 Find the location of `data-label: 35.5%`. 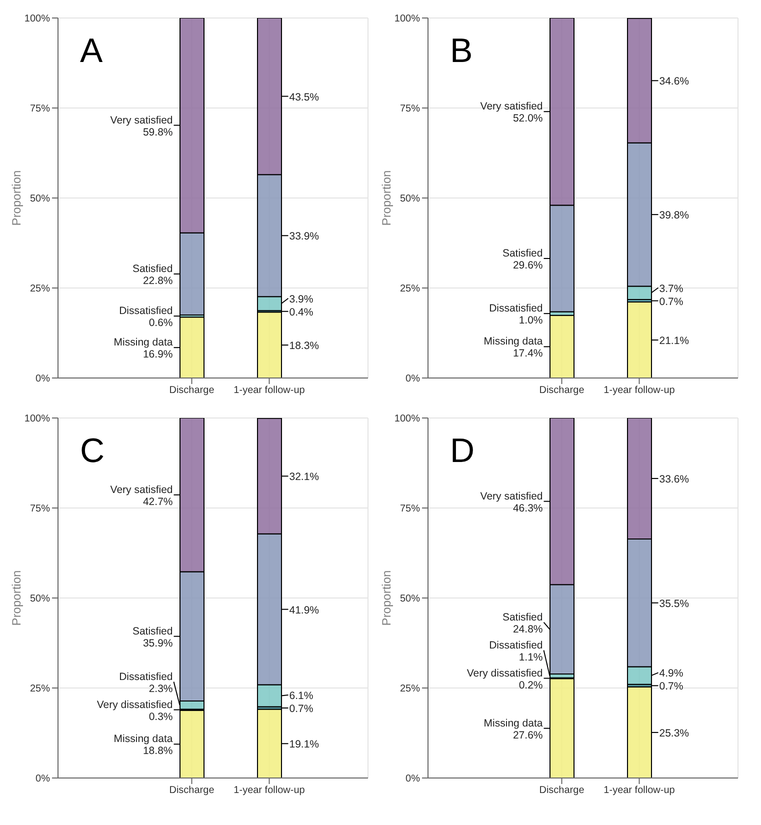

data-label: 35.5% is located at coordinates (674, 604).